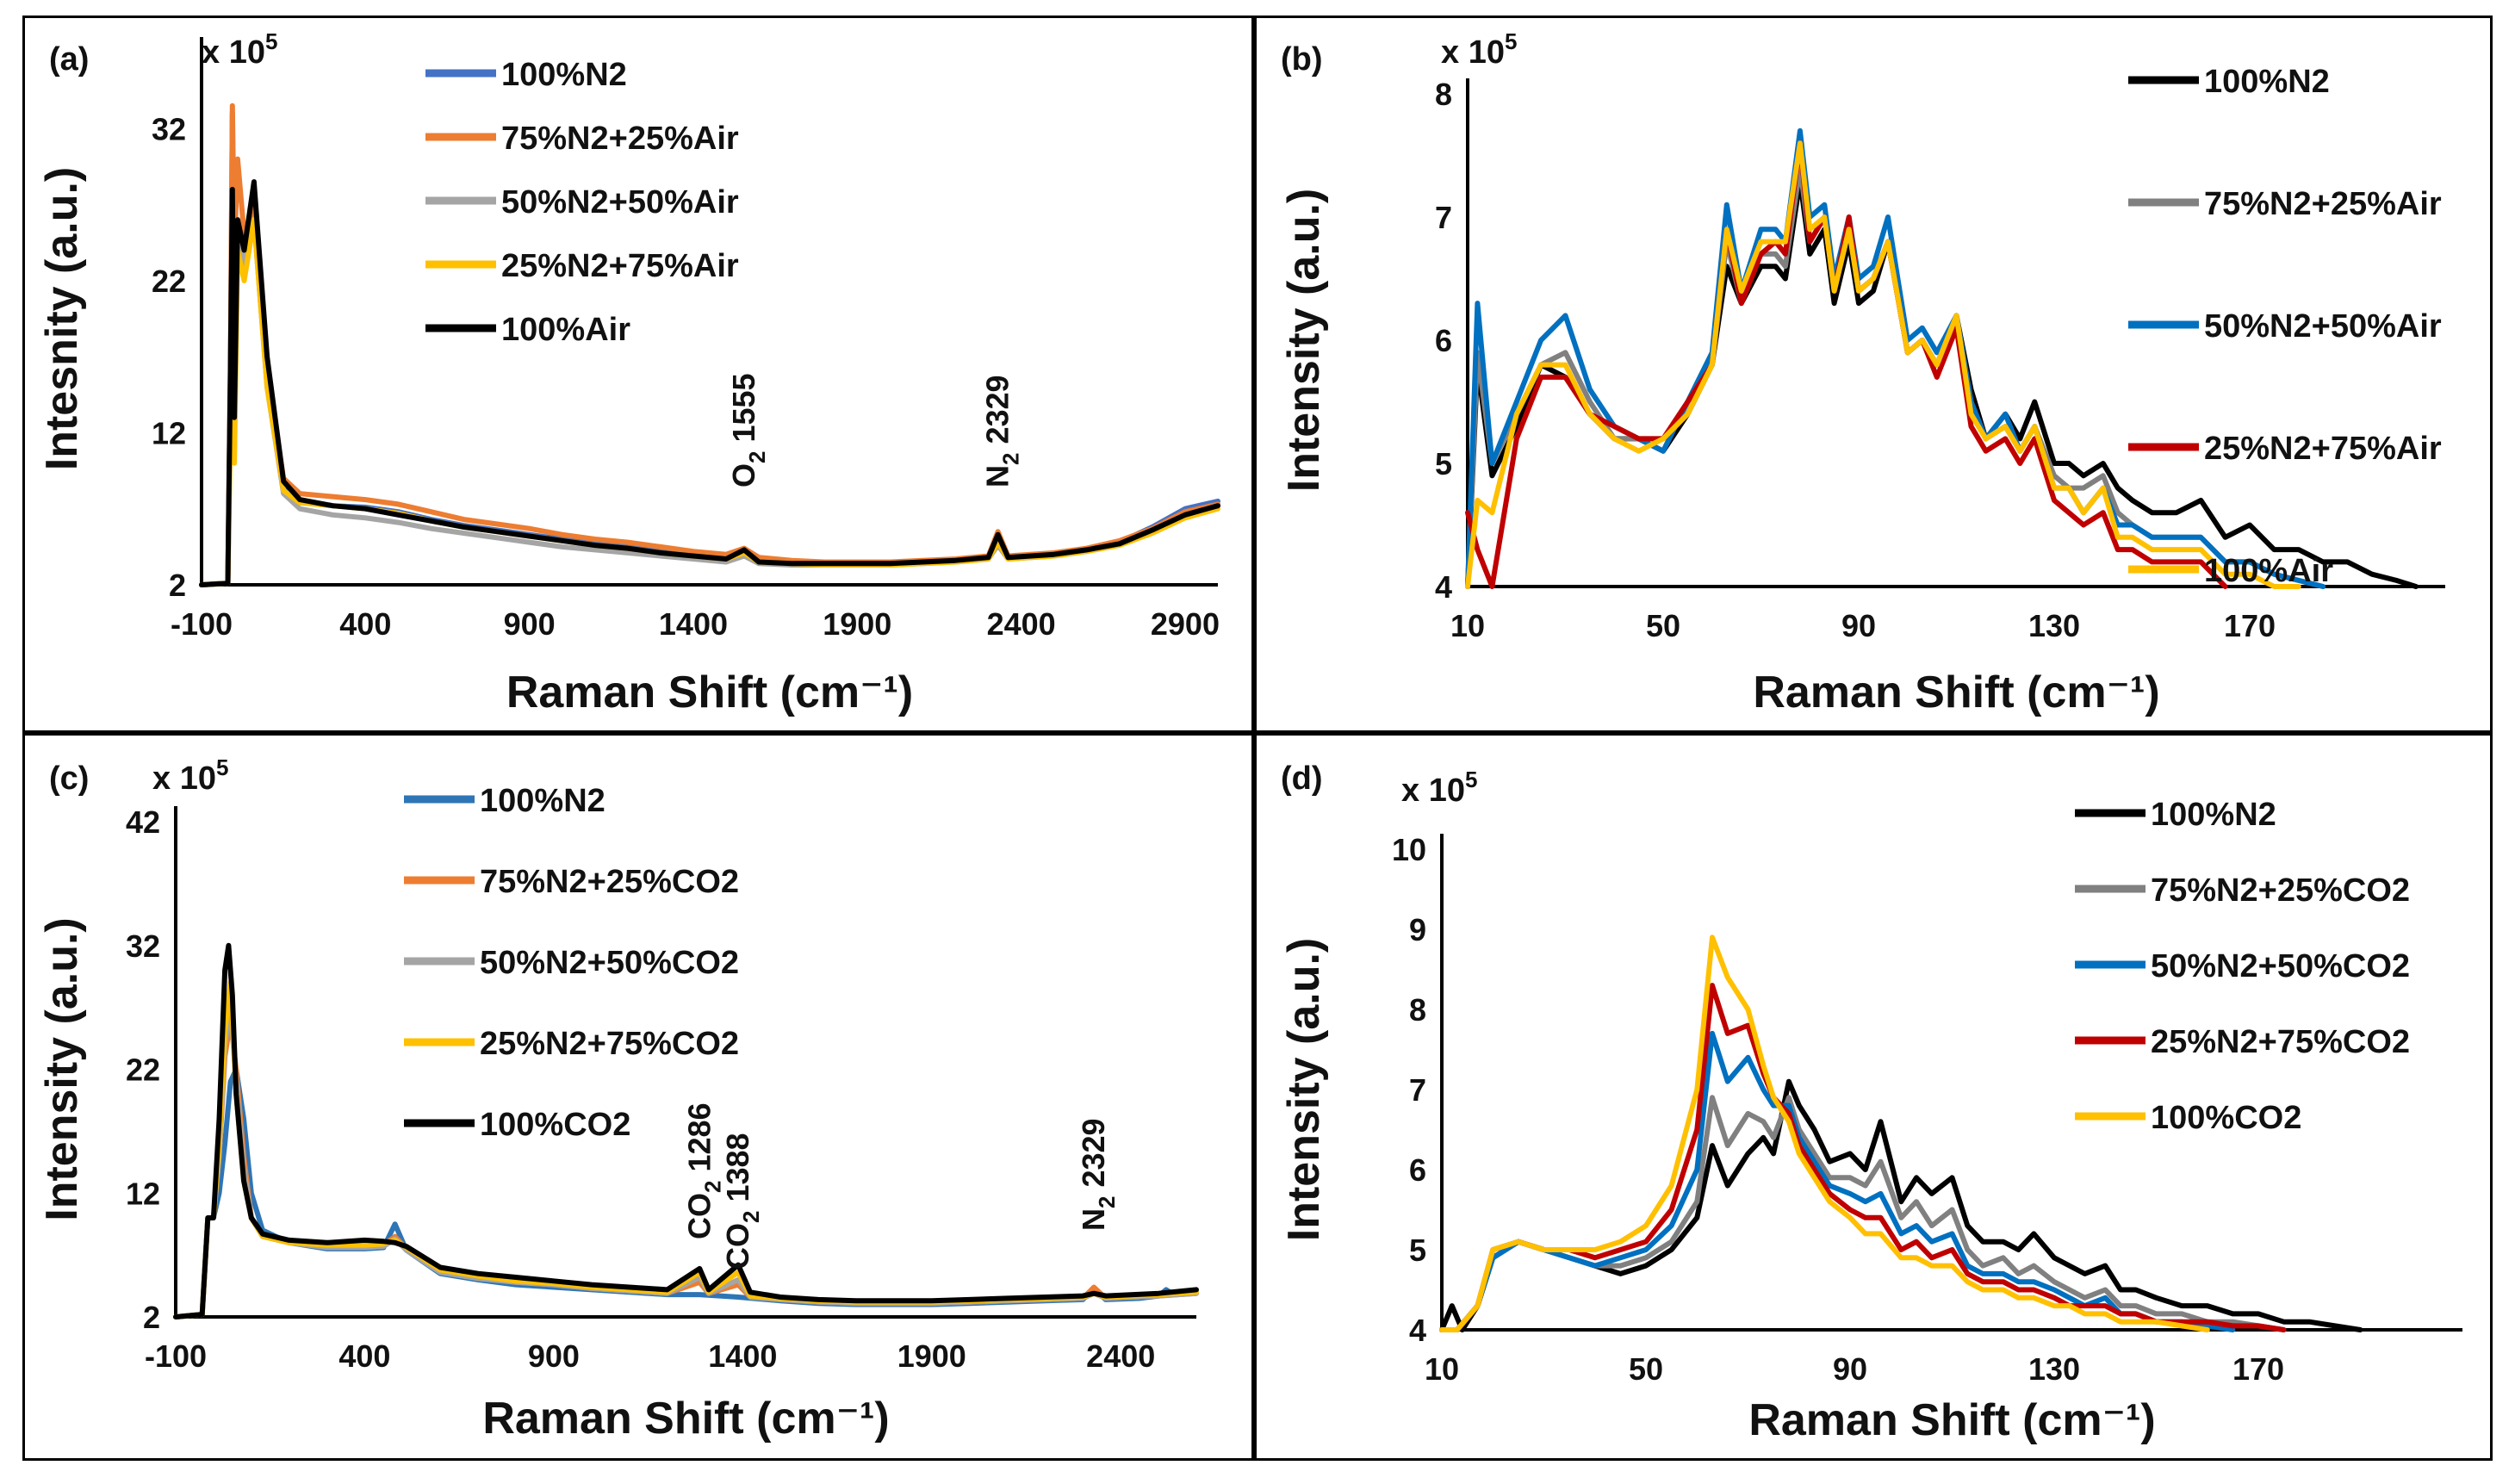 The width and height of the screenshot is (2515, 1484). I want to click on y-tick-label: 7, so click(1417, 1090).